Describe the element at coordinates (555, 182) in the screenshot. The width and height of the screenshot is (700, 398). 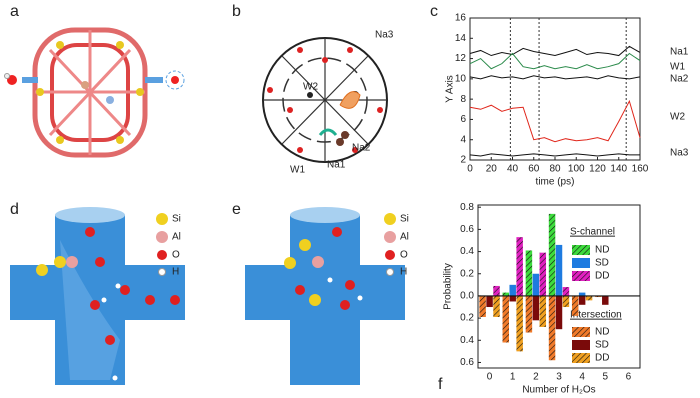
I see `x-axis-label: time (ps)` at that location.